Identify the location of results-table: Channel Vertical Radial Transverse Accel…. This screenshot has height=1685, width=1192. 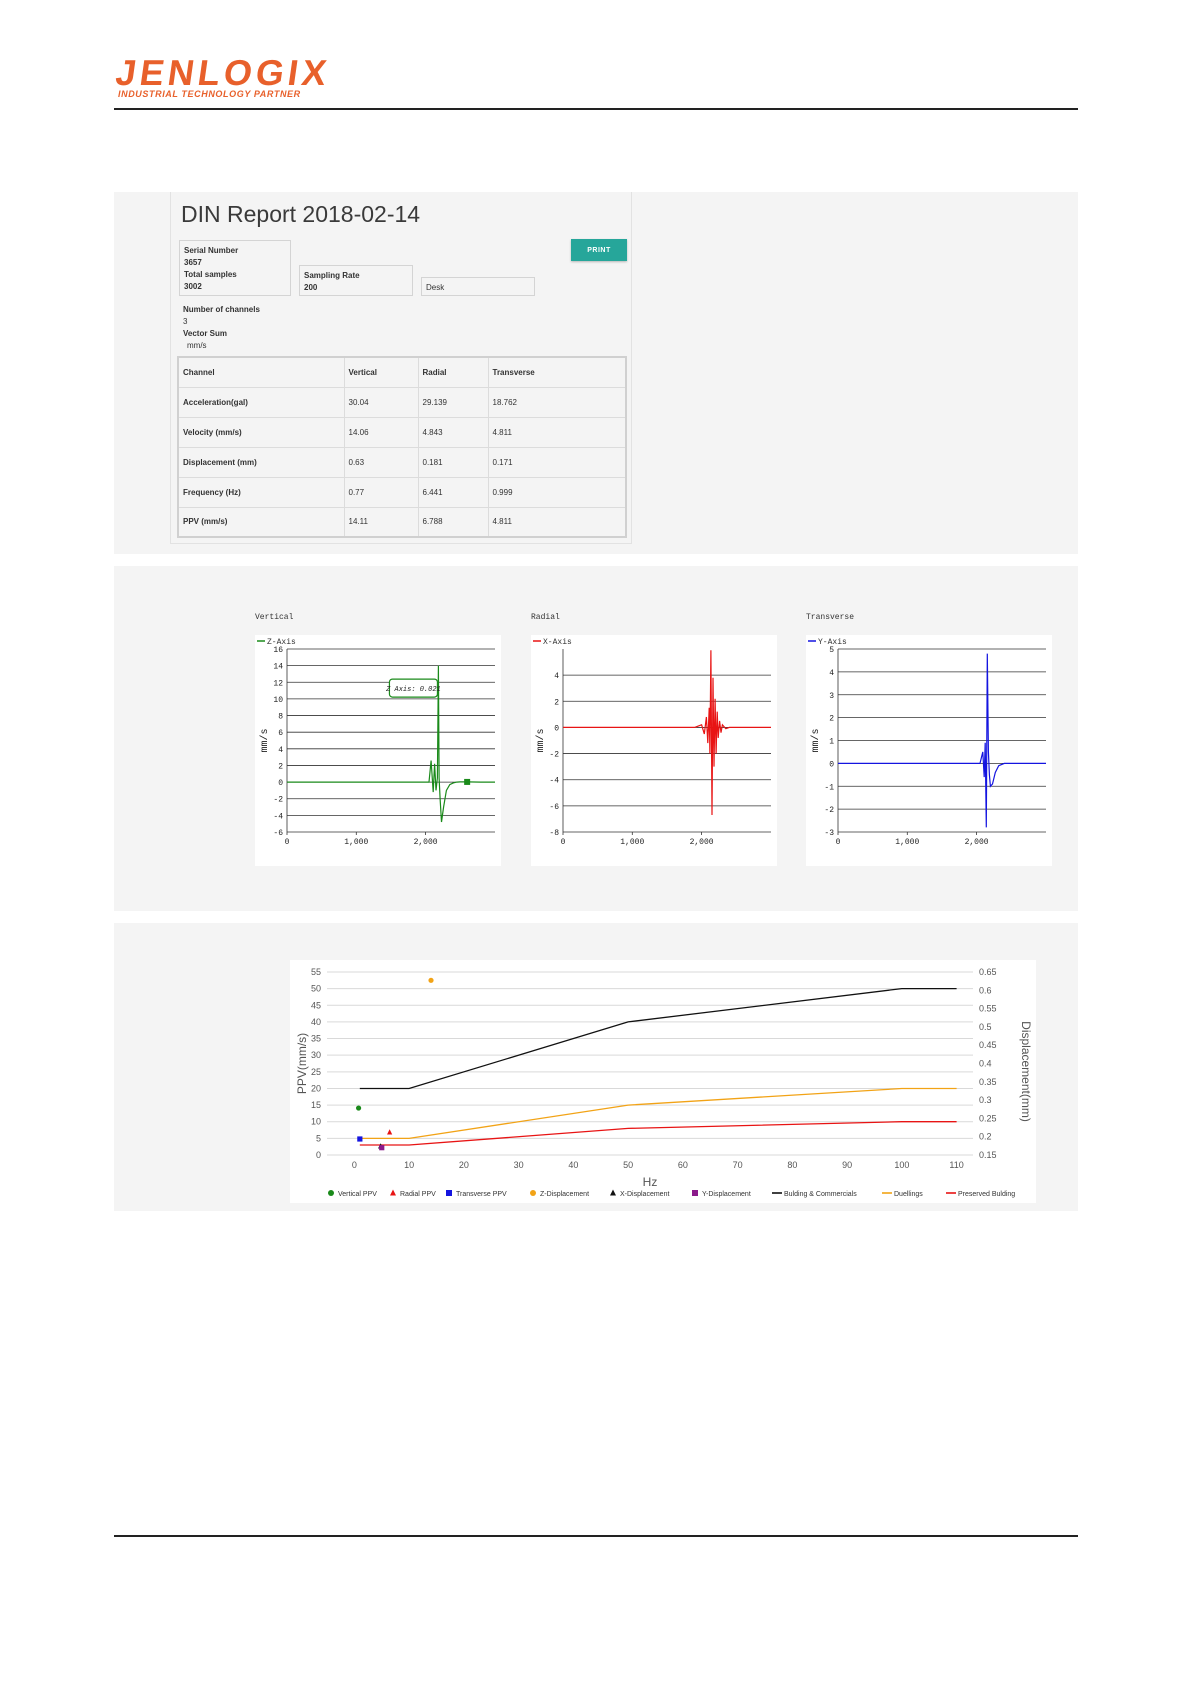
(402, 447).